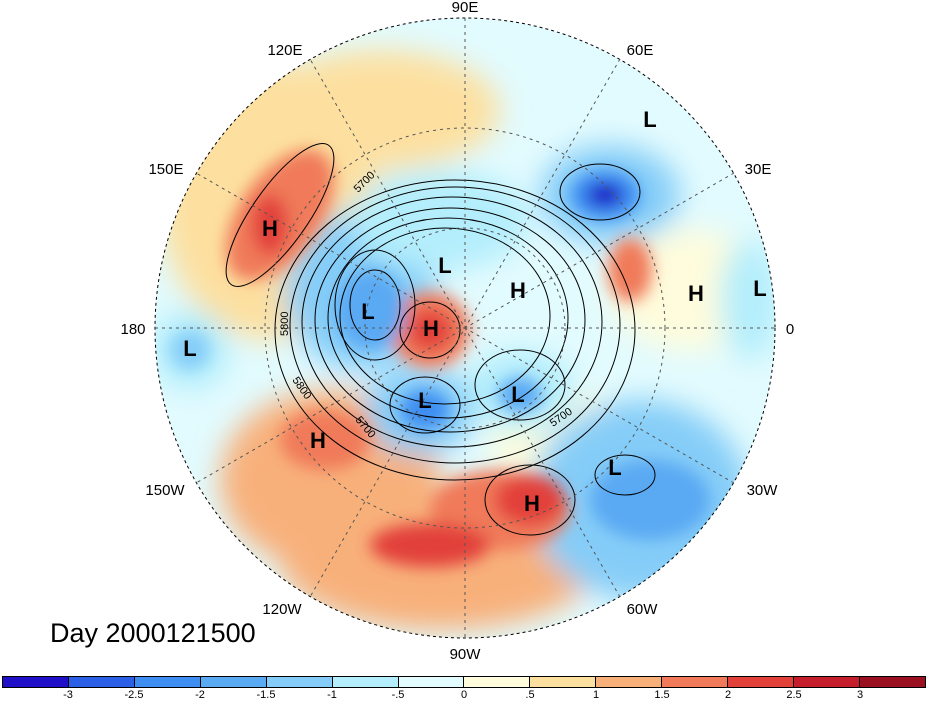 The height and width of the screenshot is (702, 928). What do you see at coordinates (790, 329) in the screenshot?
I see `lon-label-0: 0` at bounding box center [790, 329].